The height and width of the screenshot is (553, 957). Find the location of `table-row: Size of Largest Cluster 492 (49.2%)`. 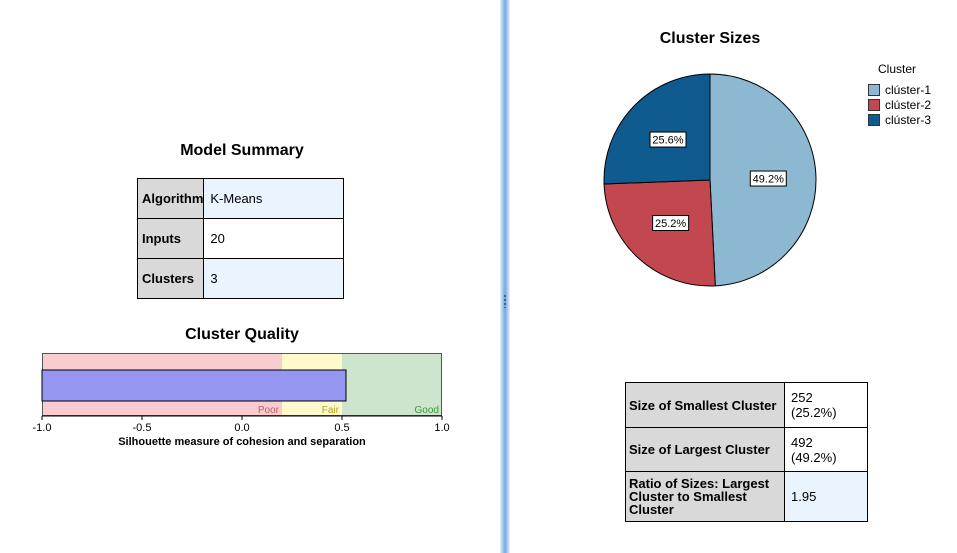

table-row: Size of Largest Cluster 492 (49.2%) is located at coordinates (746, 449).